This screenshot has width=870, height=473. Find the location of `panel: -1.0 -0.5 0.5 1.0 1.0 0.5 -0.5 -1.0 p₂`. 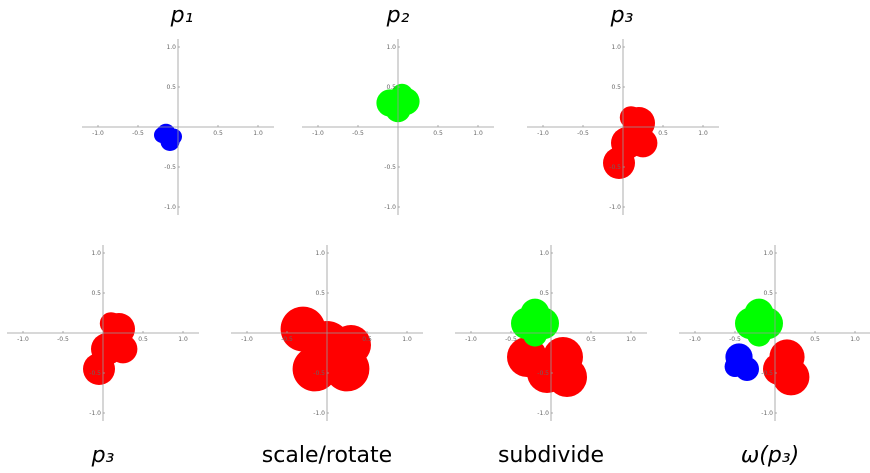

panel: -1.0 -0.5 0.5 1.0 1.0 0.5 -0.5 -1.0 p₂ is located at coordinates (398, 109).